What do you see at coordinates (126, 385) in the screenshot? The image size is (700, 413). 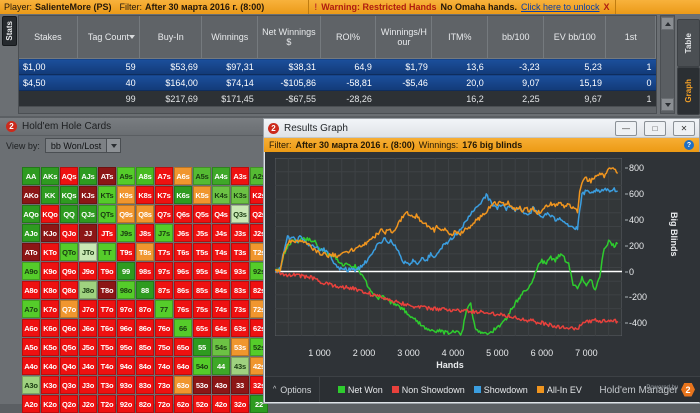 I see `hole-card-cell: 93o` at bounding box center [126, 385].